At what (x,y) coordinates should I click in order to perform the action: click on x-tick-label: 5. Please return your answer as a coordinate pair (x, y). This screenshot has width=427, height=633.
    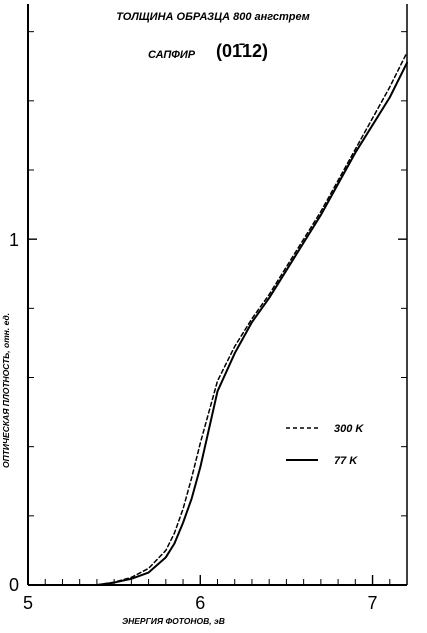
    Looking at the image, I should click on (28, 603).